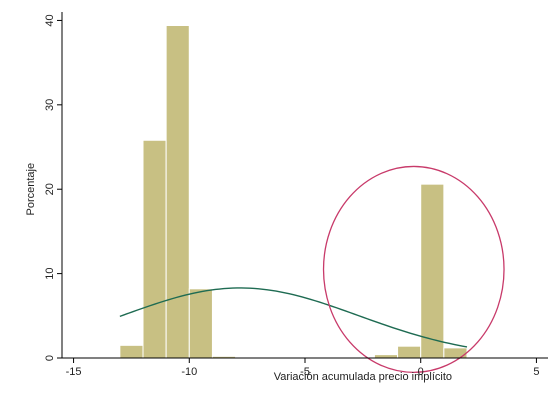  I want to click on x-tick-label: -15, so click(74, 372).